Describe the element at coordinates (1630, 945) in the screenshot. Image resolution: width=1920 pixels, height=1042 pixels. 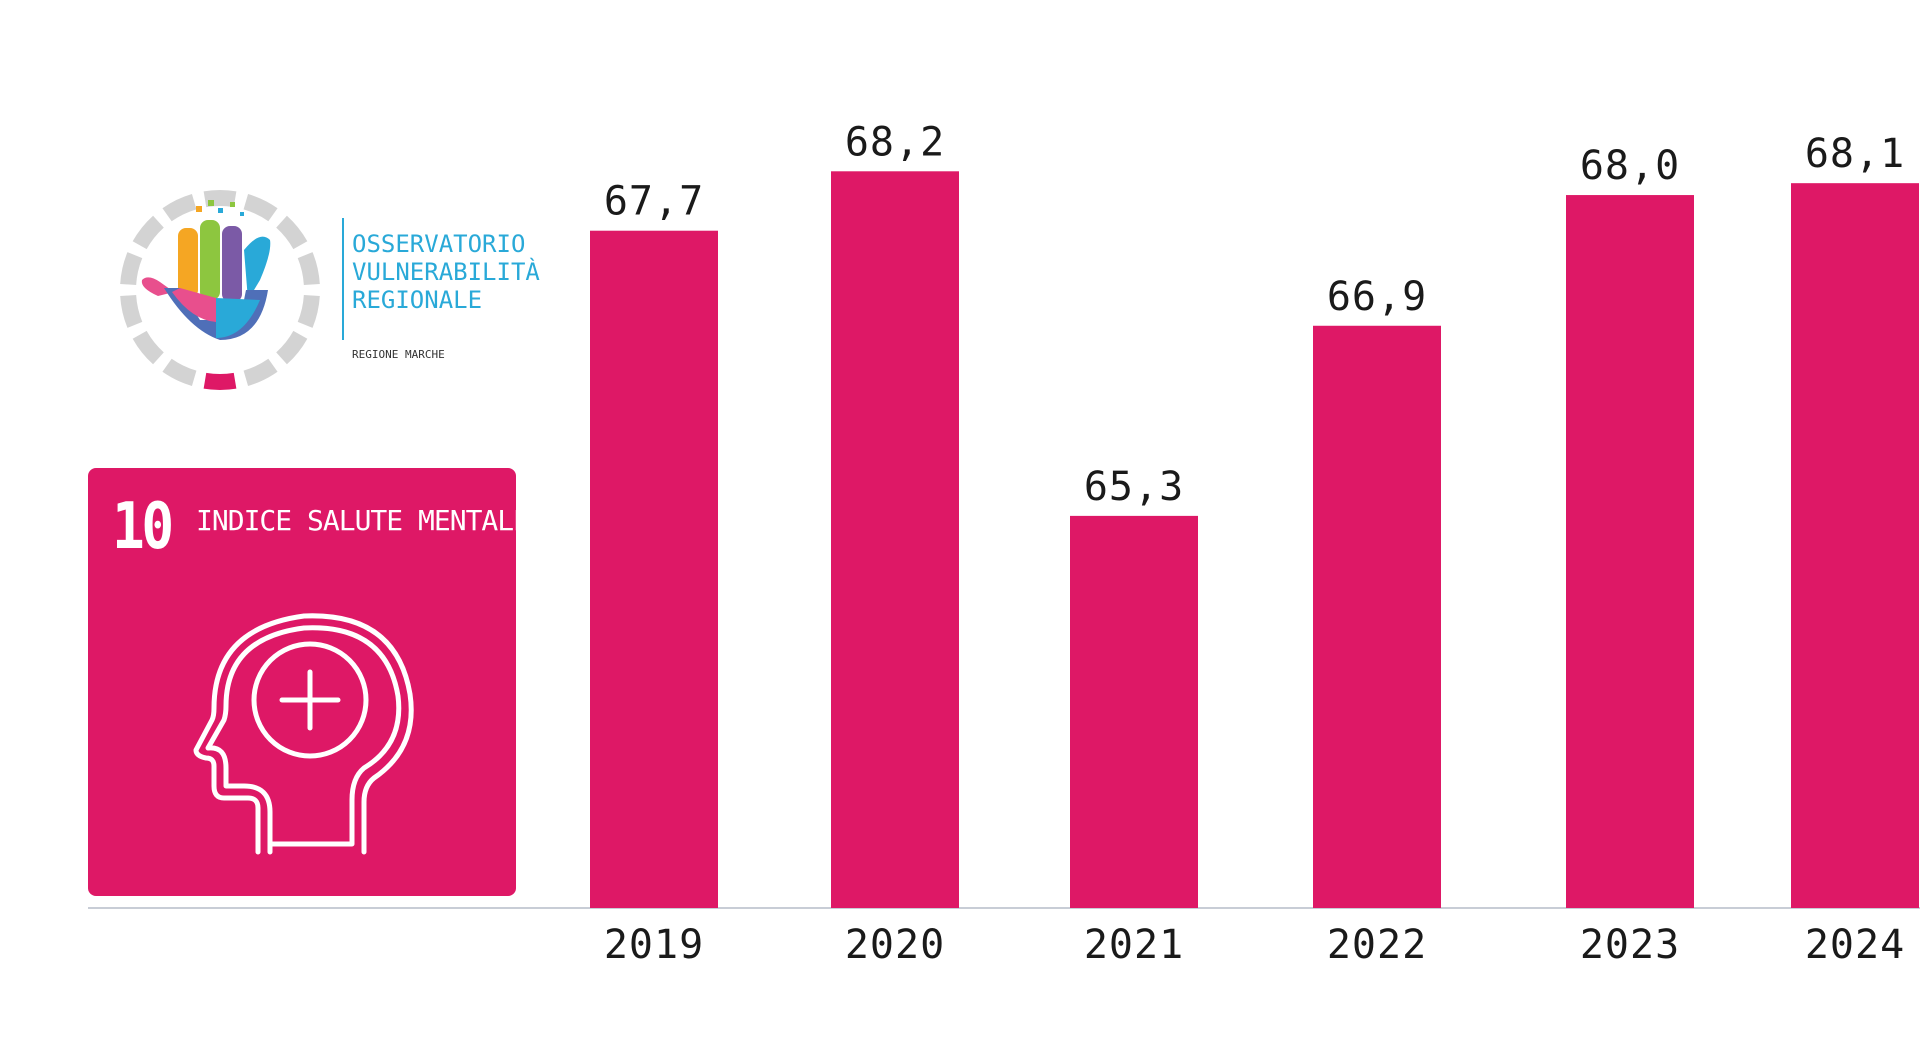
I see `x-tick-label-2023: 2023` at that location.